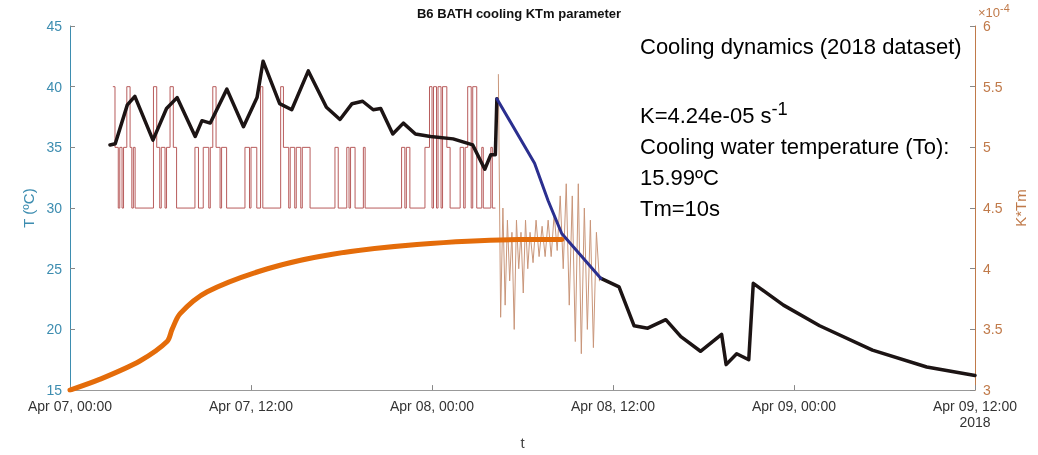  What do you see at coordinates (613, 406) in the screenshot?
I see `x-tick-label: Apr 08, 12:00` at bounding box center [613, 406].